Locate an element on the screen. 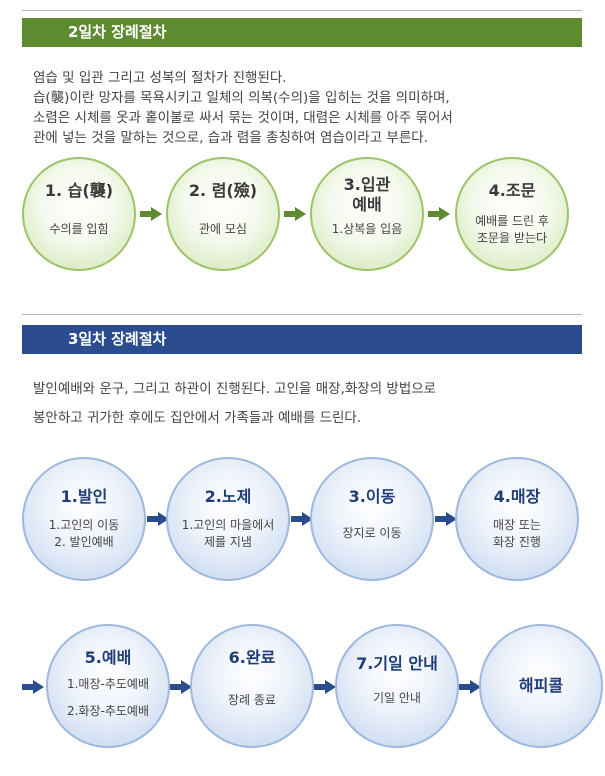 The height and width of the screenshot is (776, 605). step-description: 장례 종료 is located at coordinates (252, 700).